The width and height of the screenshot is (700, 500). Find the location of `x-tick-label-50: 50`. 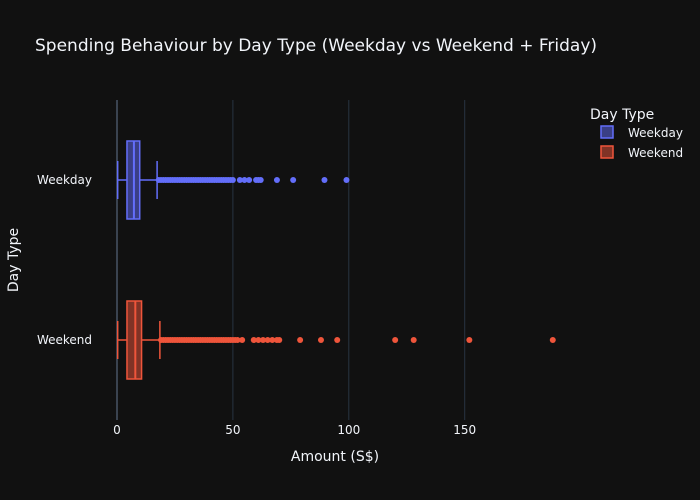

x-tick-label-50: 50 is located at coordinates (232, 430).